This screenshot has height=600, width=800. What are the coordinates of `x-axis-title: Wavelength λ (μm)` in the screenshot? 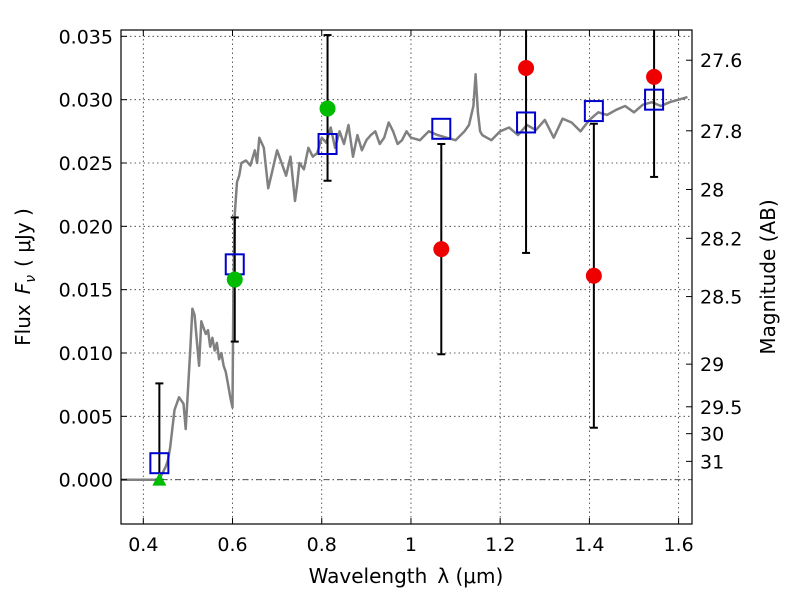 It's located at (406, 576).